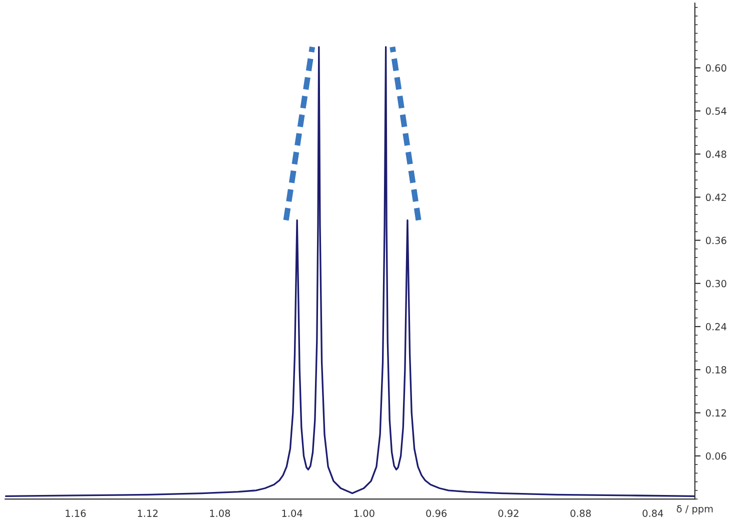 This screenshot has width=740, height=522. I want to click on x-tick-label: 1.04, so click(292, 513).